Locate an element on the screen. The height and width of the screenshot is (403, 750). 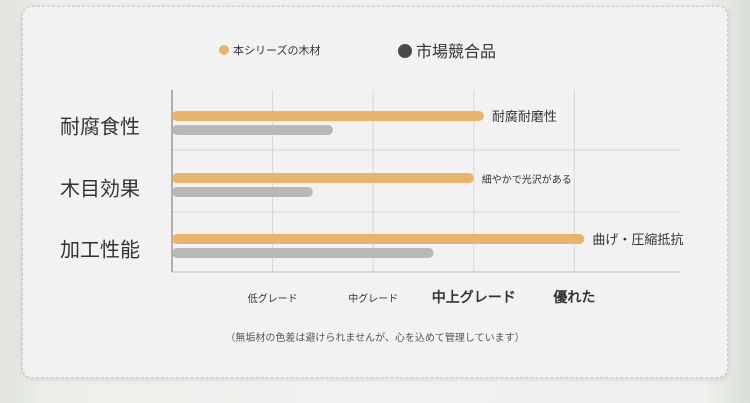
legend-label-competitor: 市場競合品 is located at coordinates (456, 51).